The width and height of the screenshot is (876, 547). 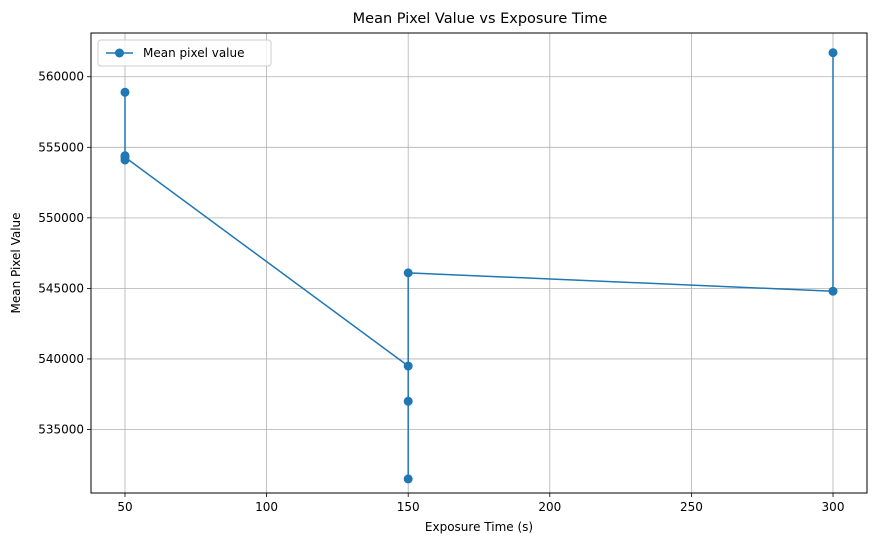 I want to click on x-tick-label: 100, so click(x=266, y=507).